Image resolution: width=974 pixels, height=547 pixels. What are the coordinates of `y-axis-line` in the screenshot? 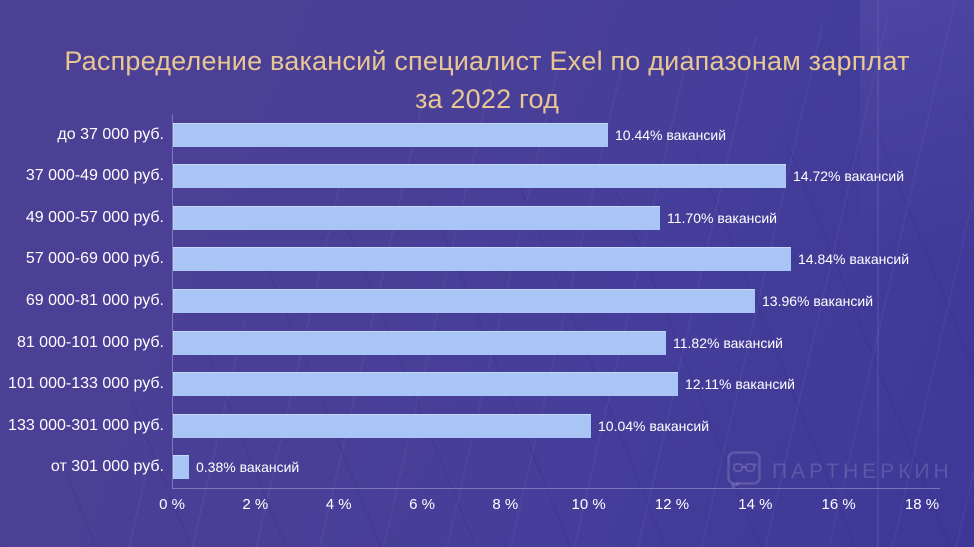 It's located at (172, 301).